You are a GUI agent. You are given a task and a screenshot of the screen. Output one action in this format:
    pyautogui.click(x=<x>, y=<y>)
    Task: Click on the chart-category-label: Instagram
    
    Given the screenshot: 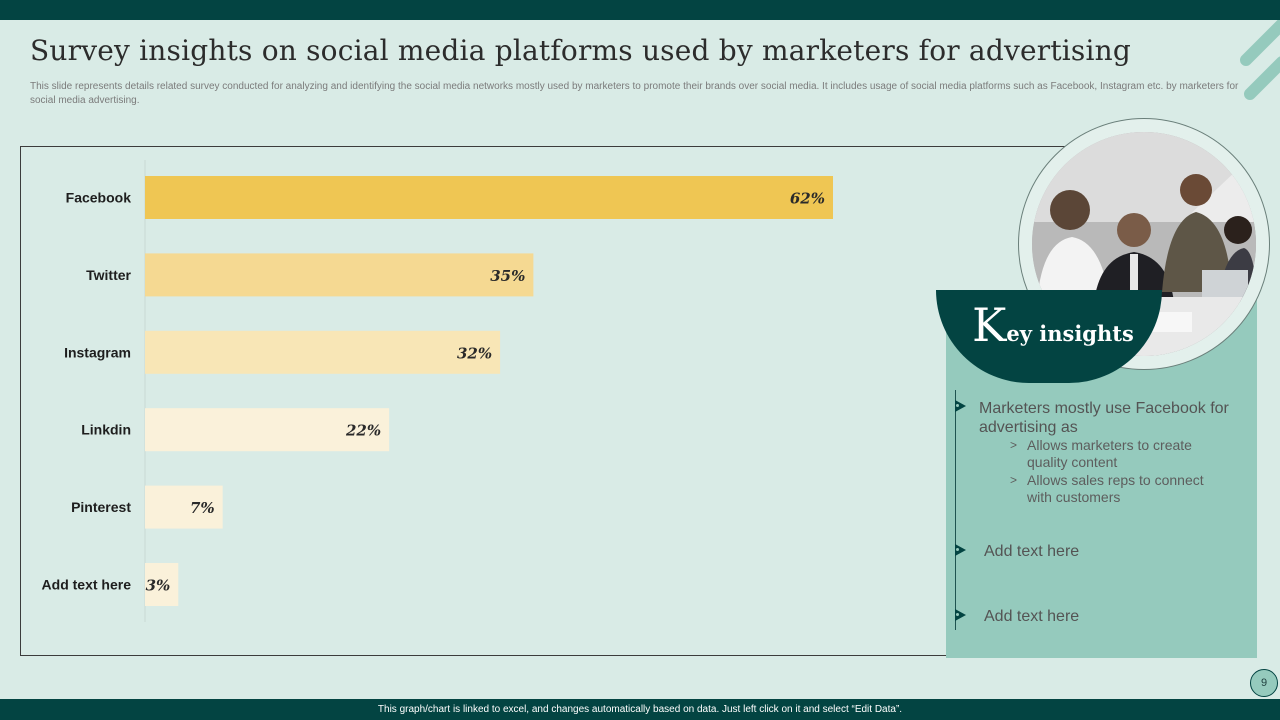 What is the action you would take?
    pyautogui.click(x=97, y=352)
    